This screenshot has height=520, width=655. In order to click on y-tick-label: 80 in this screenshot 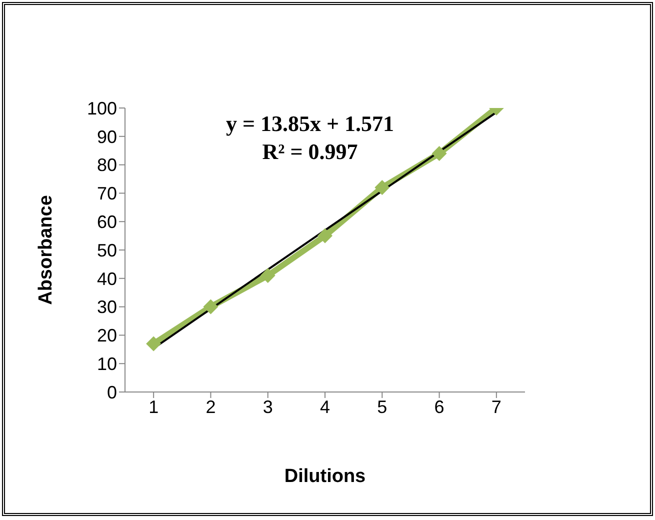, I will do `click(106, 165)`.